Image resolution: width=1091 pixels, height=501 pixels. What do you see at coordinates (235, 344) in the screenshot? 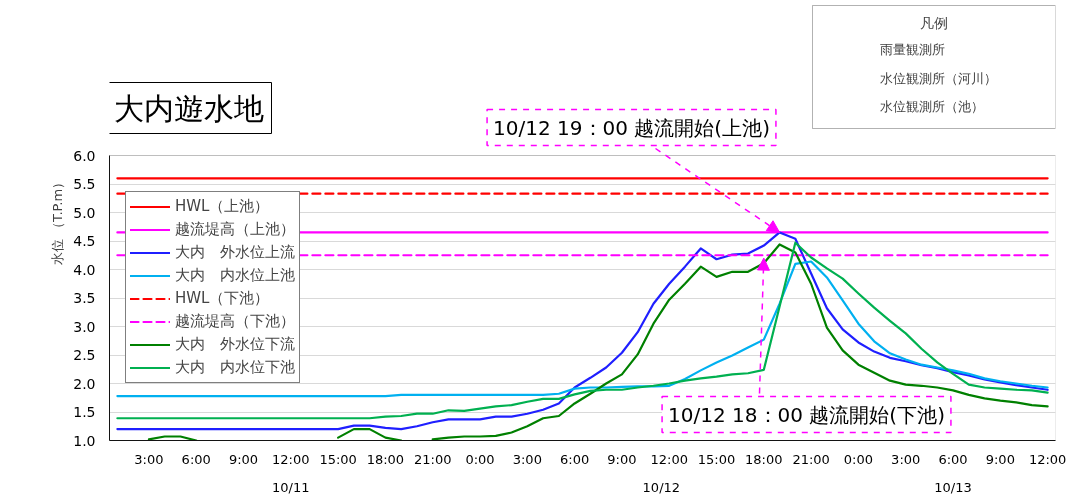
I see `legend-label: 大内 外水位下流` at bounding box center [235, 344].